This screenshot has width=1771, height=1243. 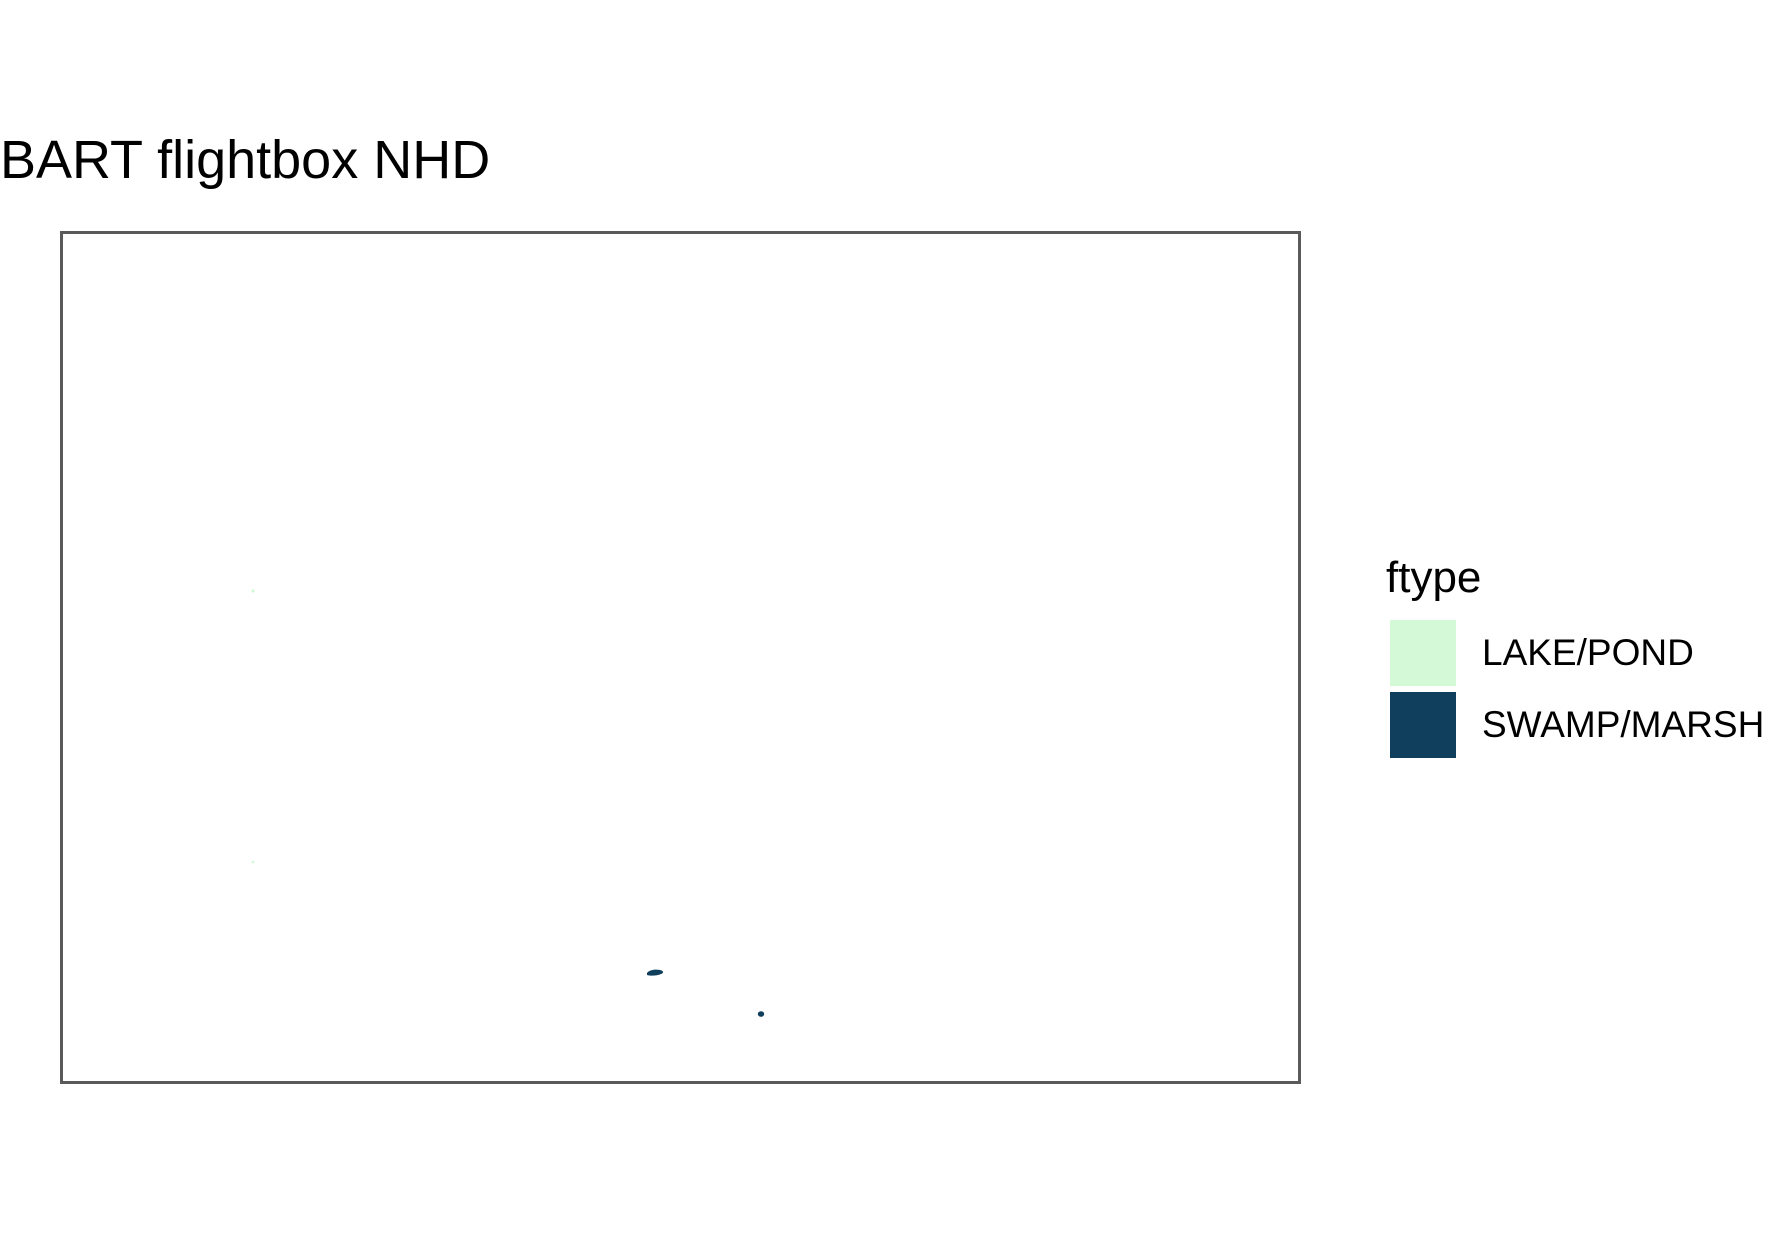 I want to click on legend-label-lake-pond: LAKE/POND, so click(x=1588, y=652).